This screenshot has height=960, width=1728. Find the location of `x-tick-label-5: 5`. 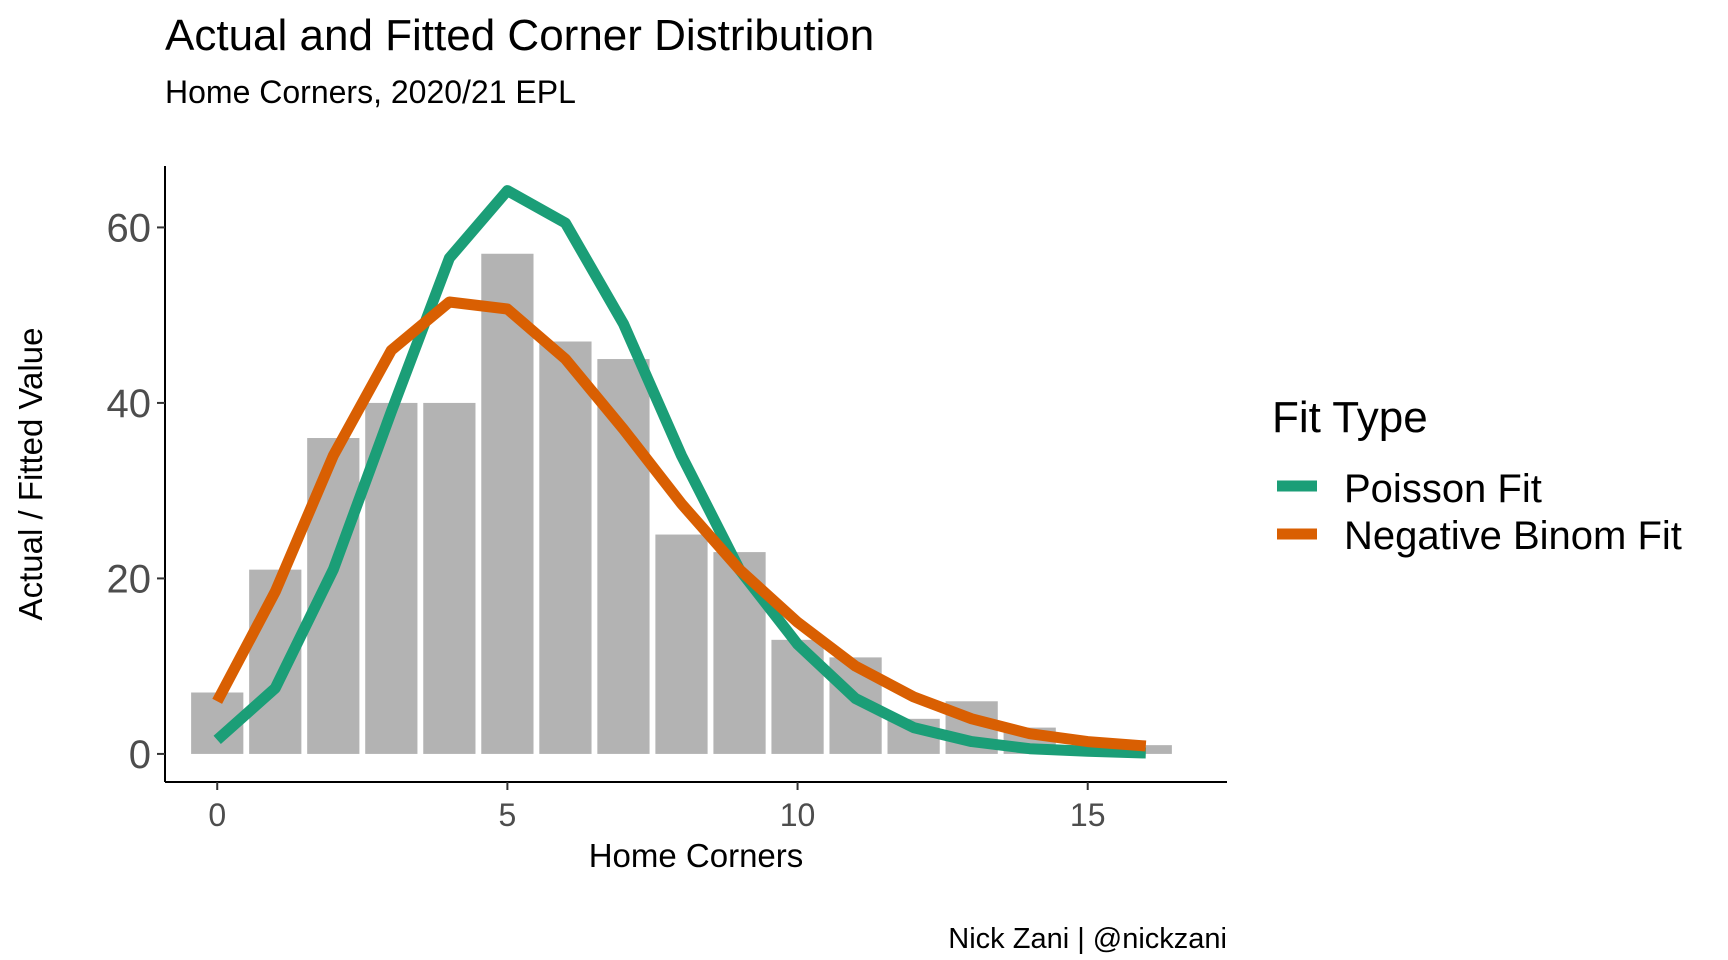

x-tick-label-5: 5 is located at coordinates (507, 815).